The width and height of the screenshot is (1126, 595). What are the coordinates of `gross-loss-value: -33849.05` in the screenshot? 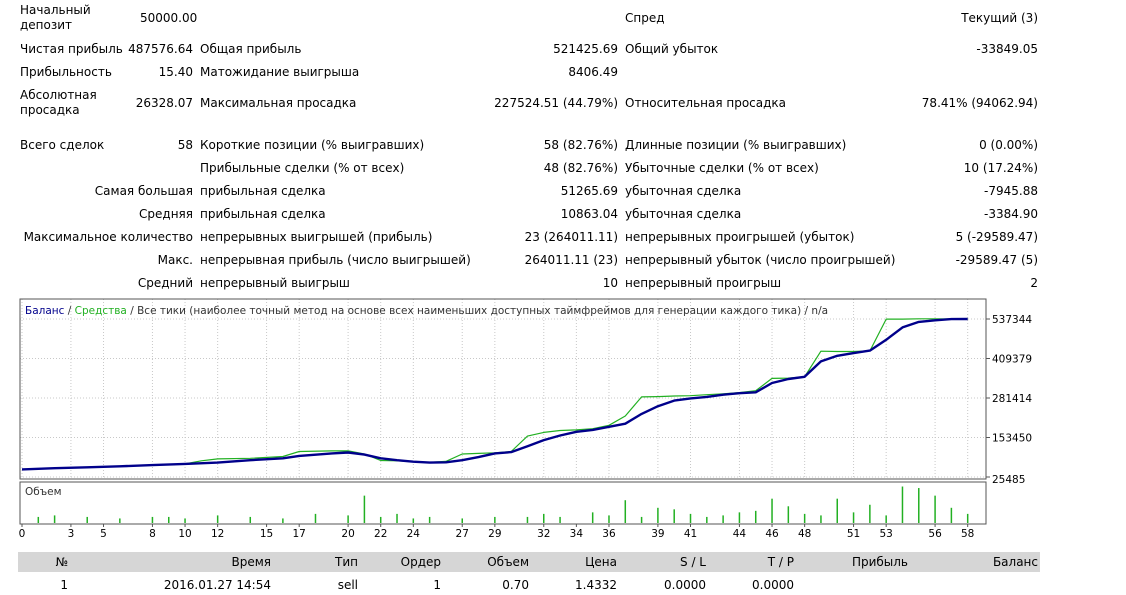 It's located at (1007, 49).